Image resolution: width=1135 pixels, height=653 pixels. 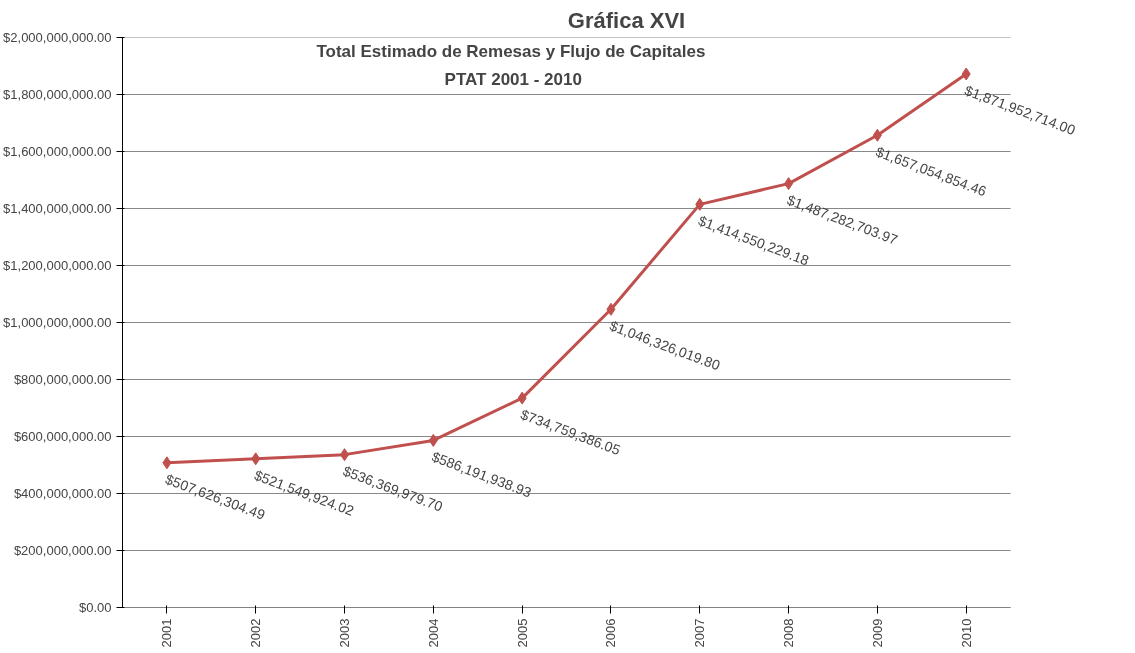 What do you see at coordinates (966, 633) in the screenshot?
I see `x-tick-label: 2010` at bounding box center [966, 633].